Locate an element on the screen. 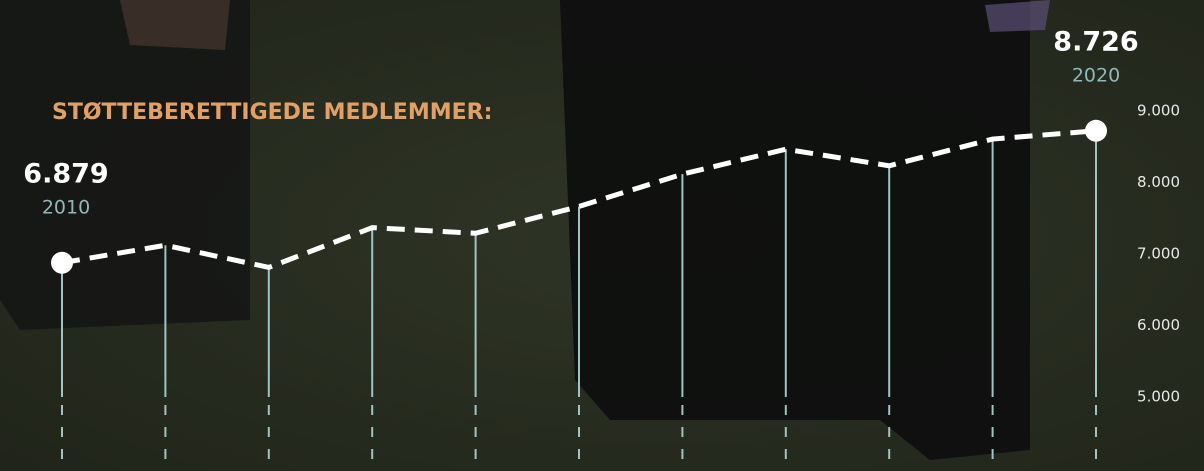  category-label: 2020 is located at coordinates (1096, 75).